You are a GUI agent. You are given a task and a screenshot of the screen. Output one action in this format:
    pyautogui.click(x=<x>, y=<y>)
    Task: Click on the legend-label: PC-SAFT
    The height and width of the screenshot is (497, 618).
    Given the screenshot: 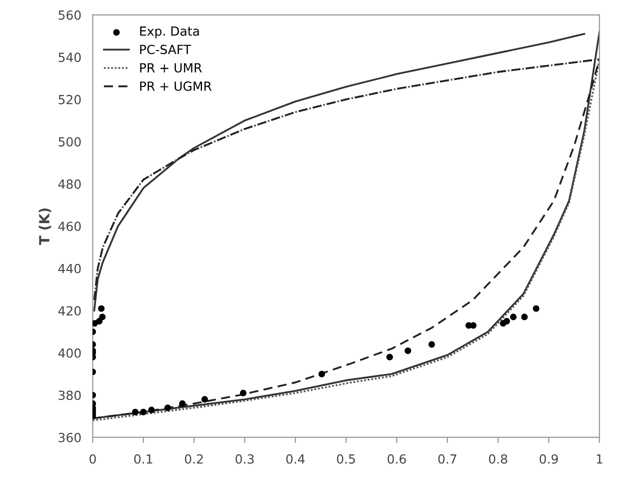 What is the action you would take?
    pyautogui.click(x=166, y=49)
    